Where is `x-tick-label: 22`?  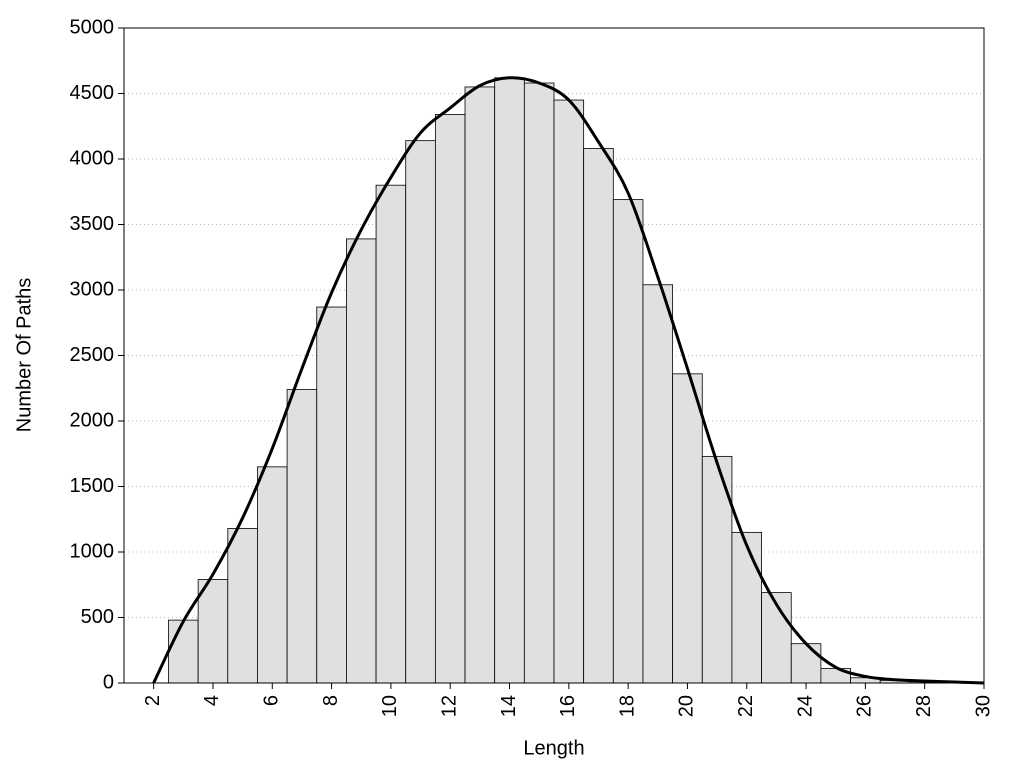
x-tick-label: 22 is located at coordinates (746, 706).